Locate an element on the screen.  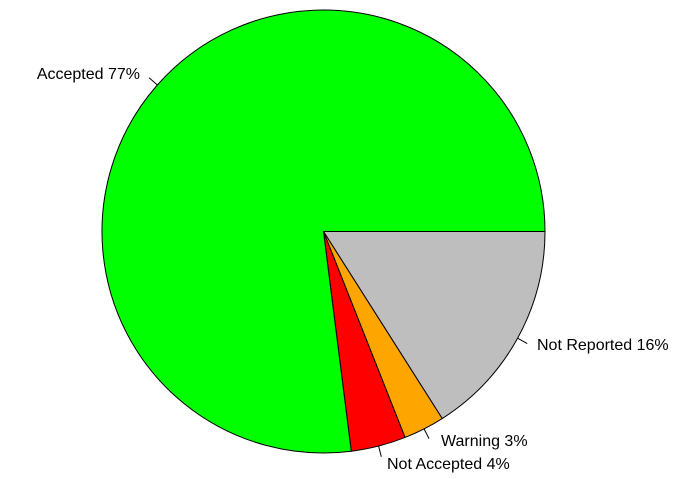
slice-label-not-reported: Not Reported 16% is located at coordinates (603, 345).